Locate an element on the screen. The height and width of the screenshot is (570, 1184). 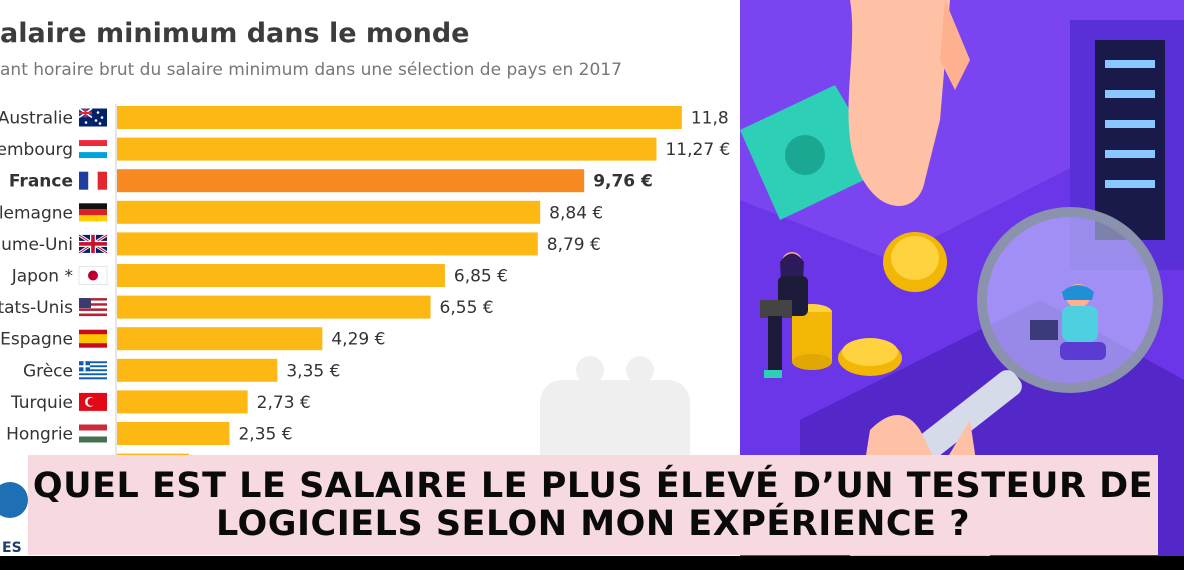
category-label: Australie is located at coordinates (36, 119).